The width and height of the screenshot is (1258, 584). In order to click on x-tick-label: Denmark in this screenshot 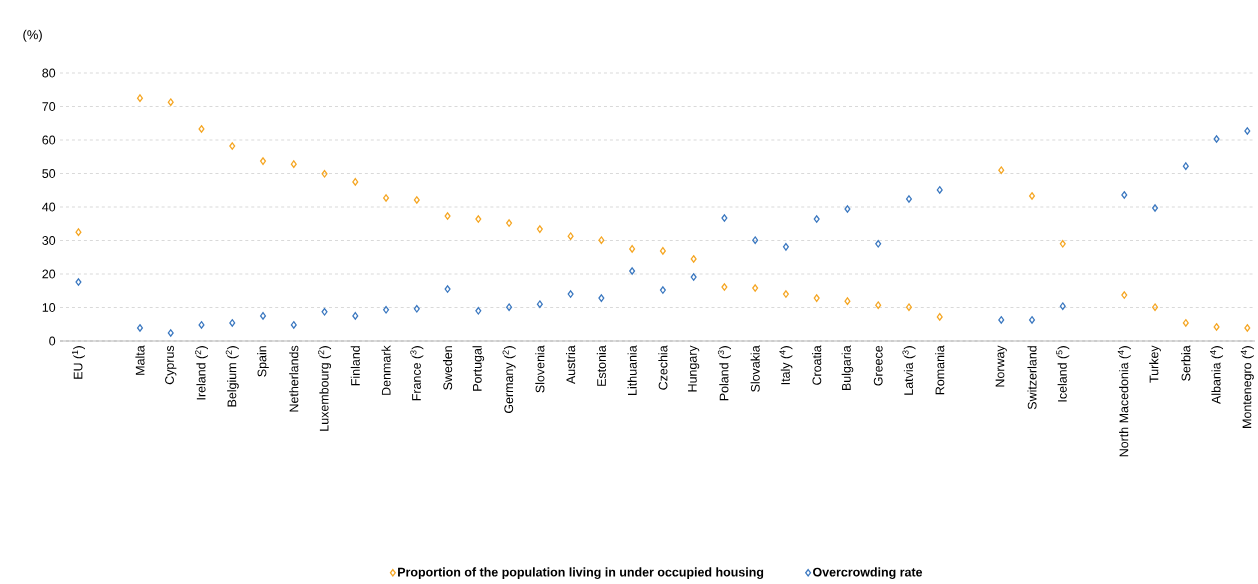, I will do `click(386, 370)`.